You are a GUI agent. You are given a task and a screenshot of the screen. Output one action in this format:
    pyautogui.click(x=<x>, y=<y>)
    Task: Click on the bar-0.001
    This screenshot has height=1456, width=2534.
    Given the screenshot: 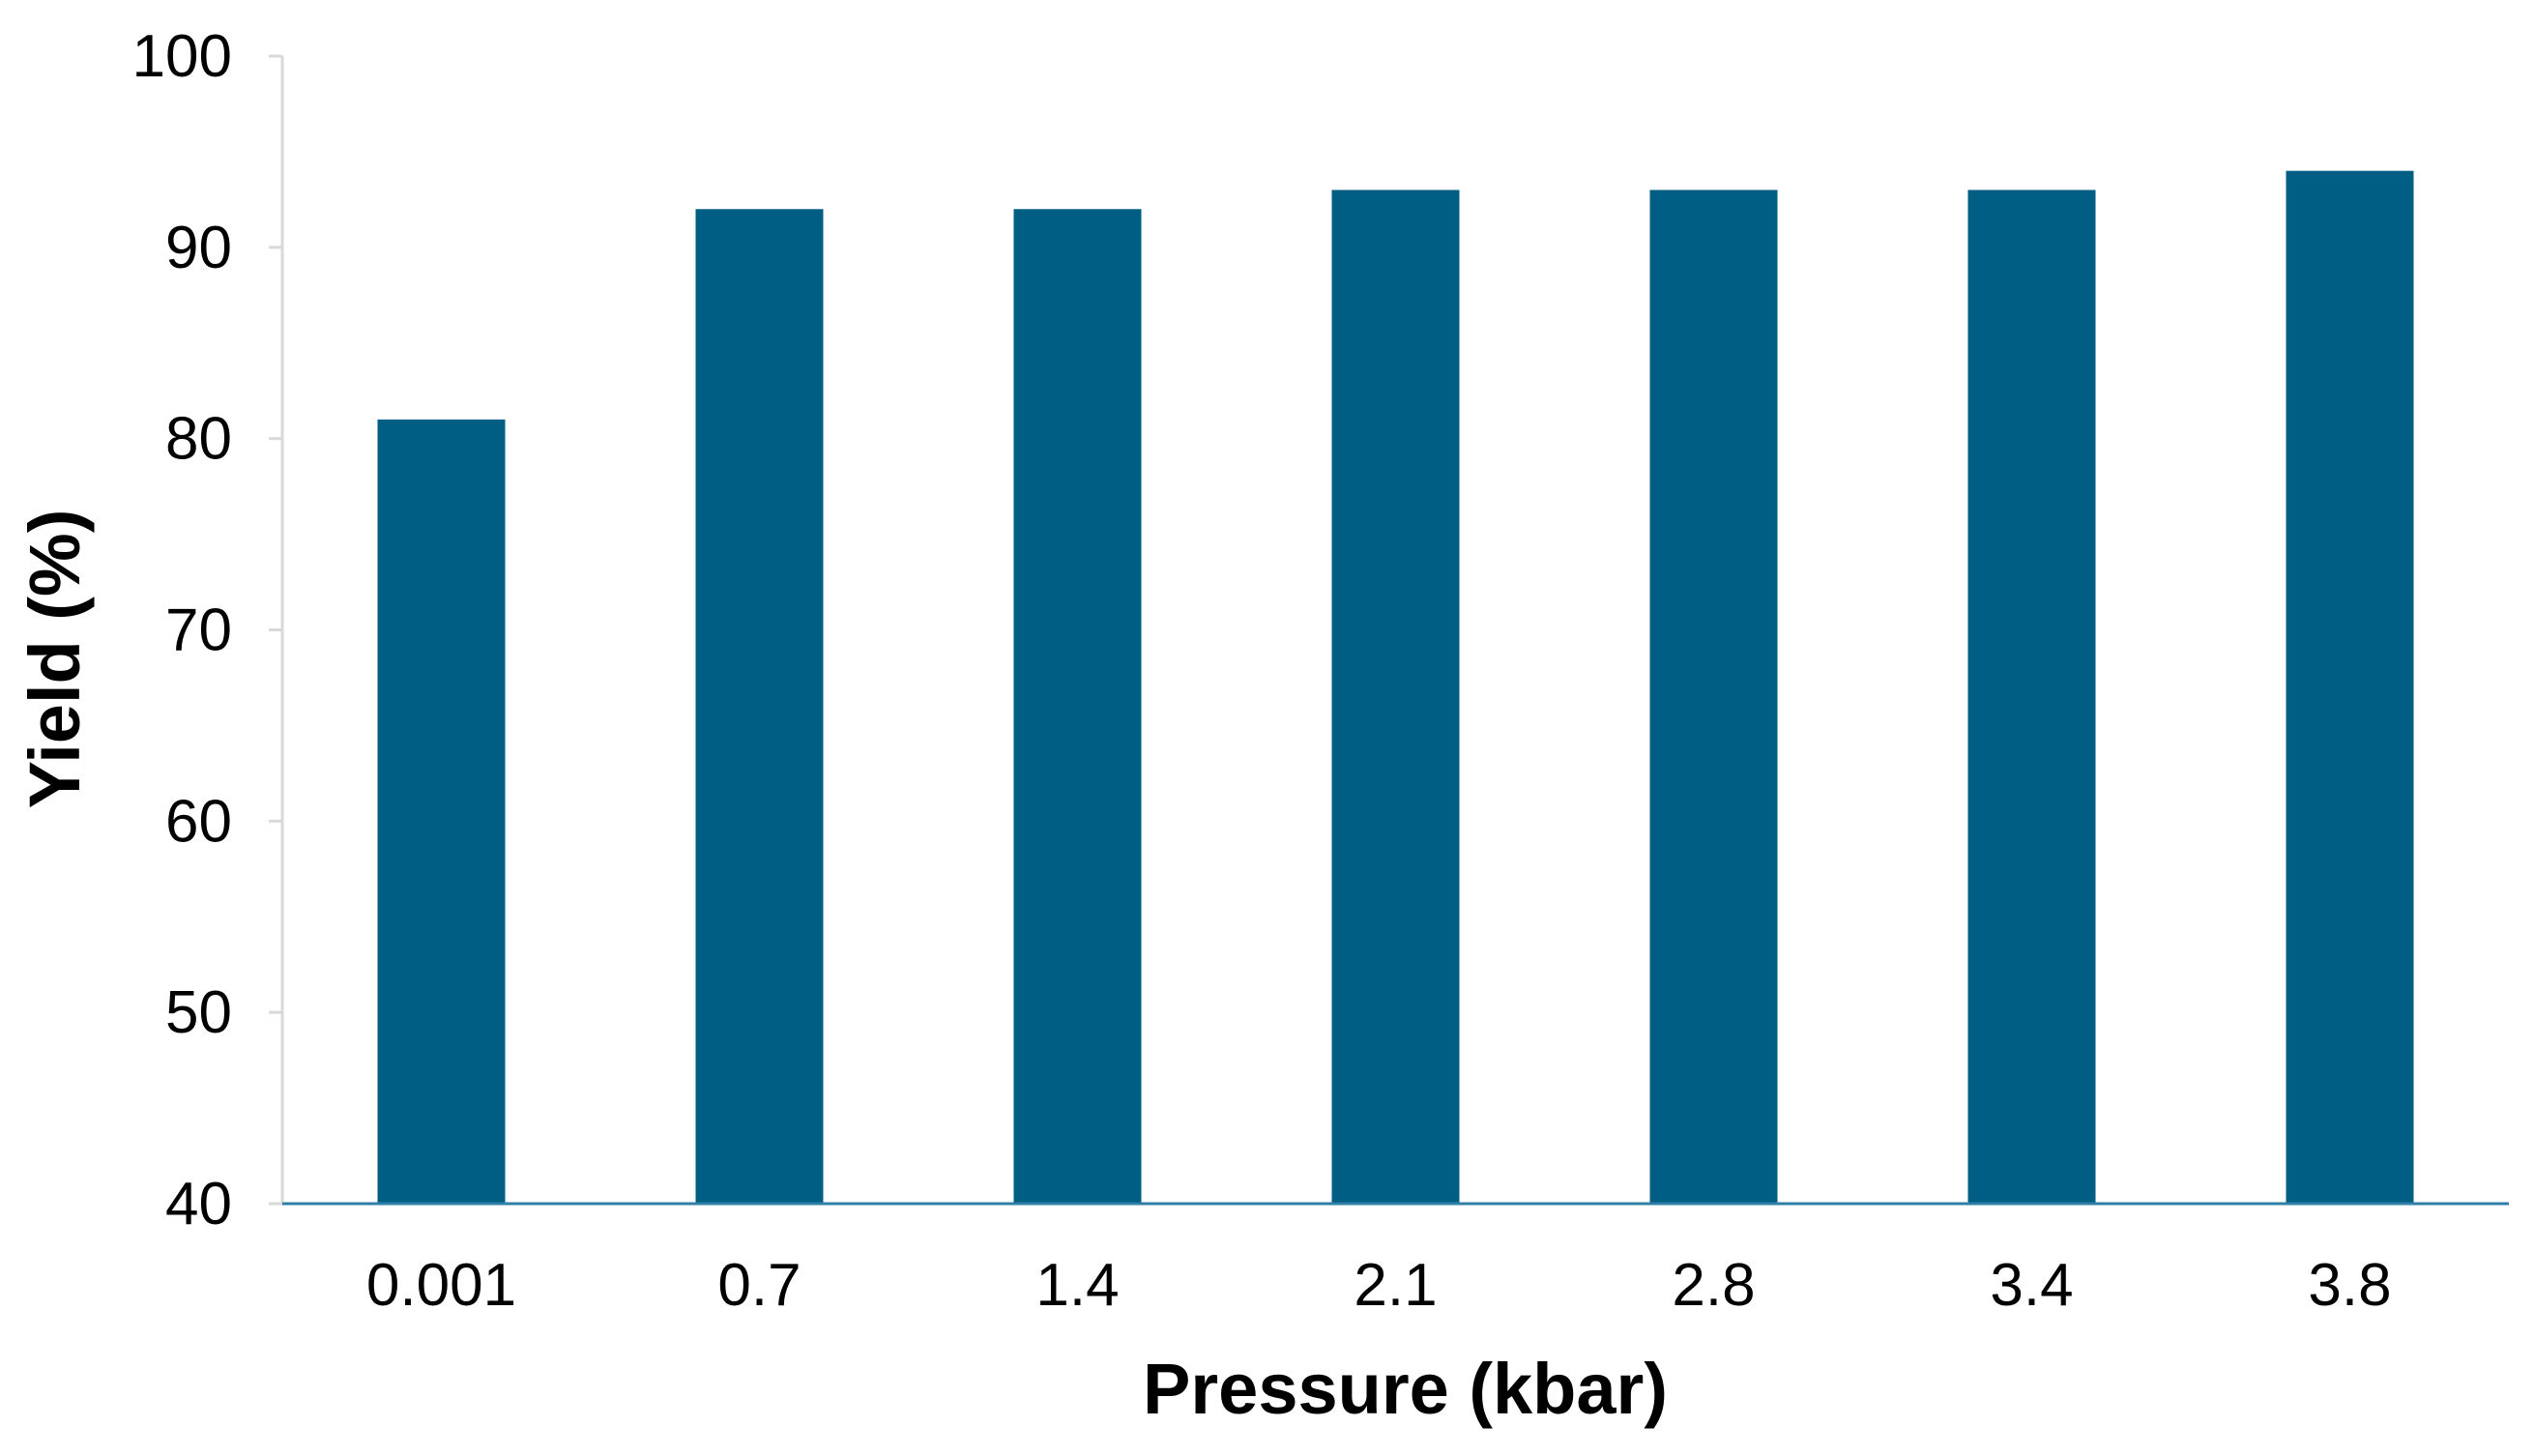 What is the action you would take?
    pyautogui.click(x=441, y=812)
    